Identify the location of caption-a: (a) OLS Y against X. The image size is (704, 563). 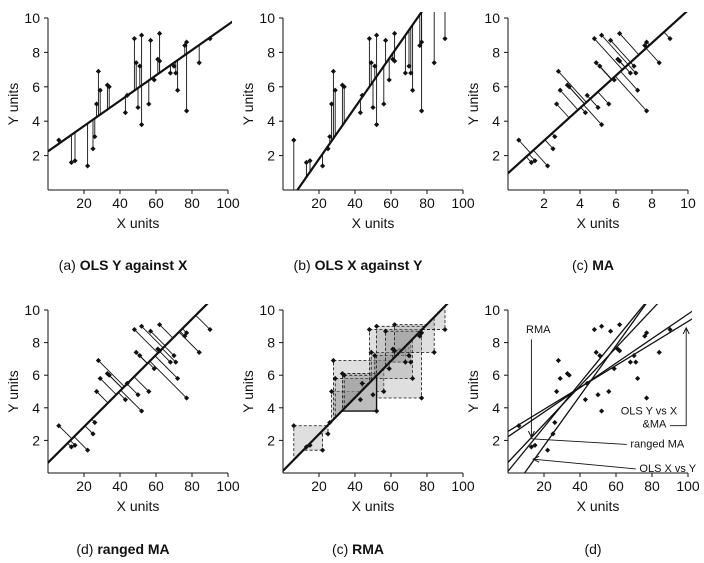
(123, 265).